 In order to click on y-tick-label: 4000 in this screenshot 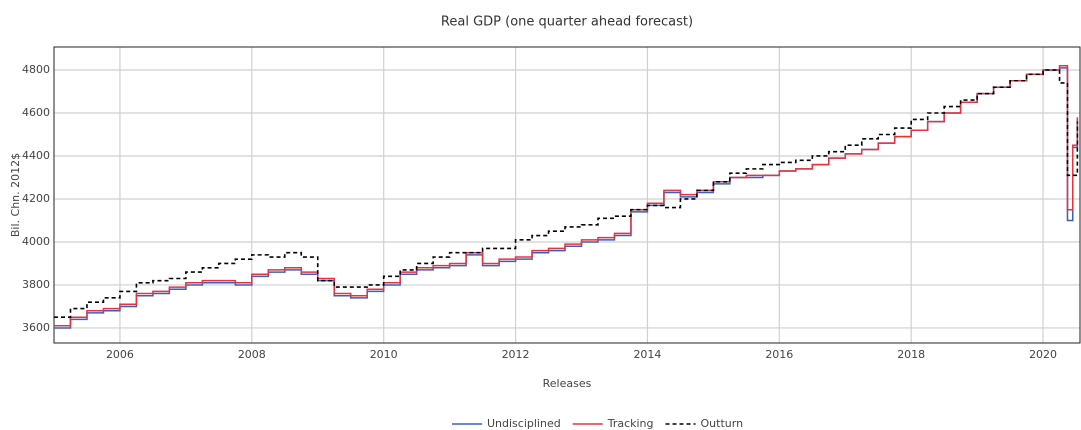, I will do `click(36, 241)`.